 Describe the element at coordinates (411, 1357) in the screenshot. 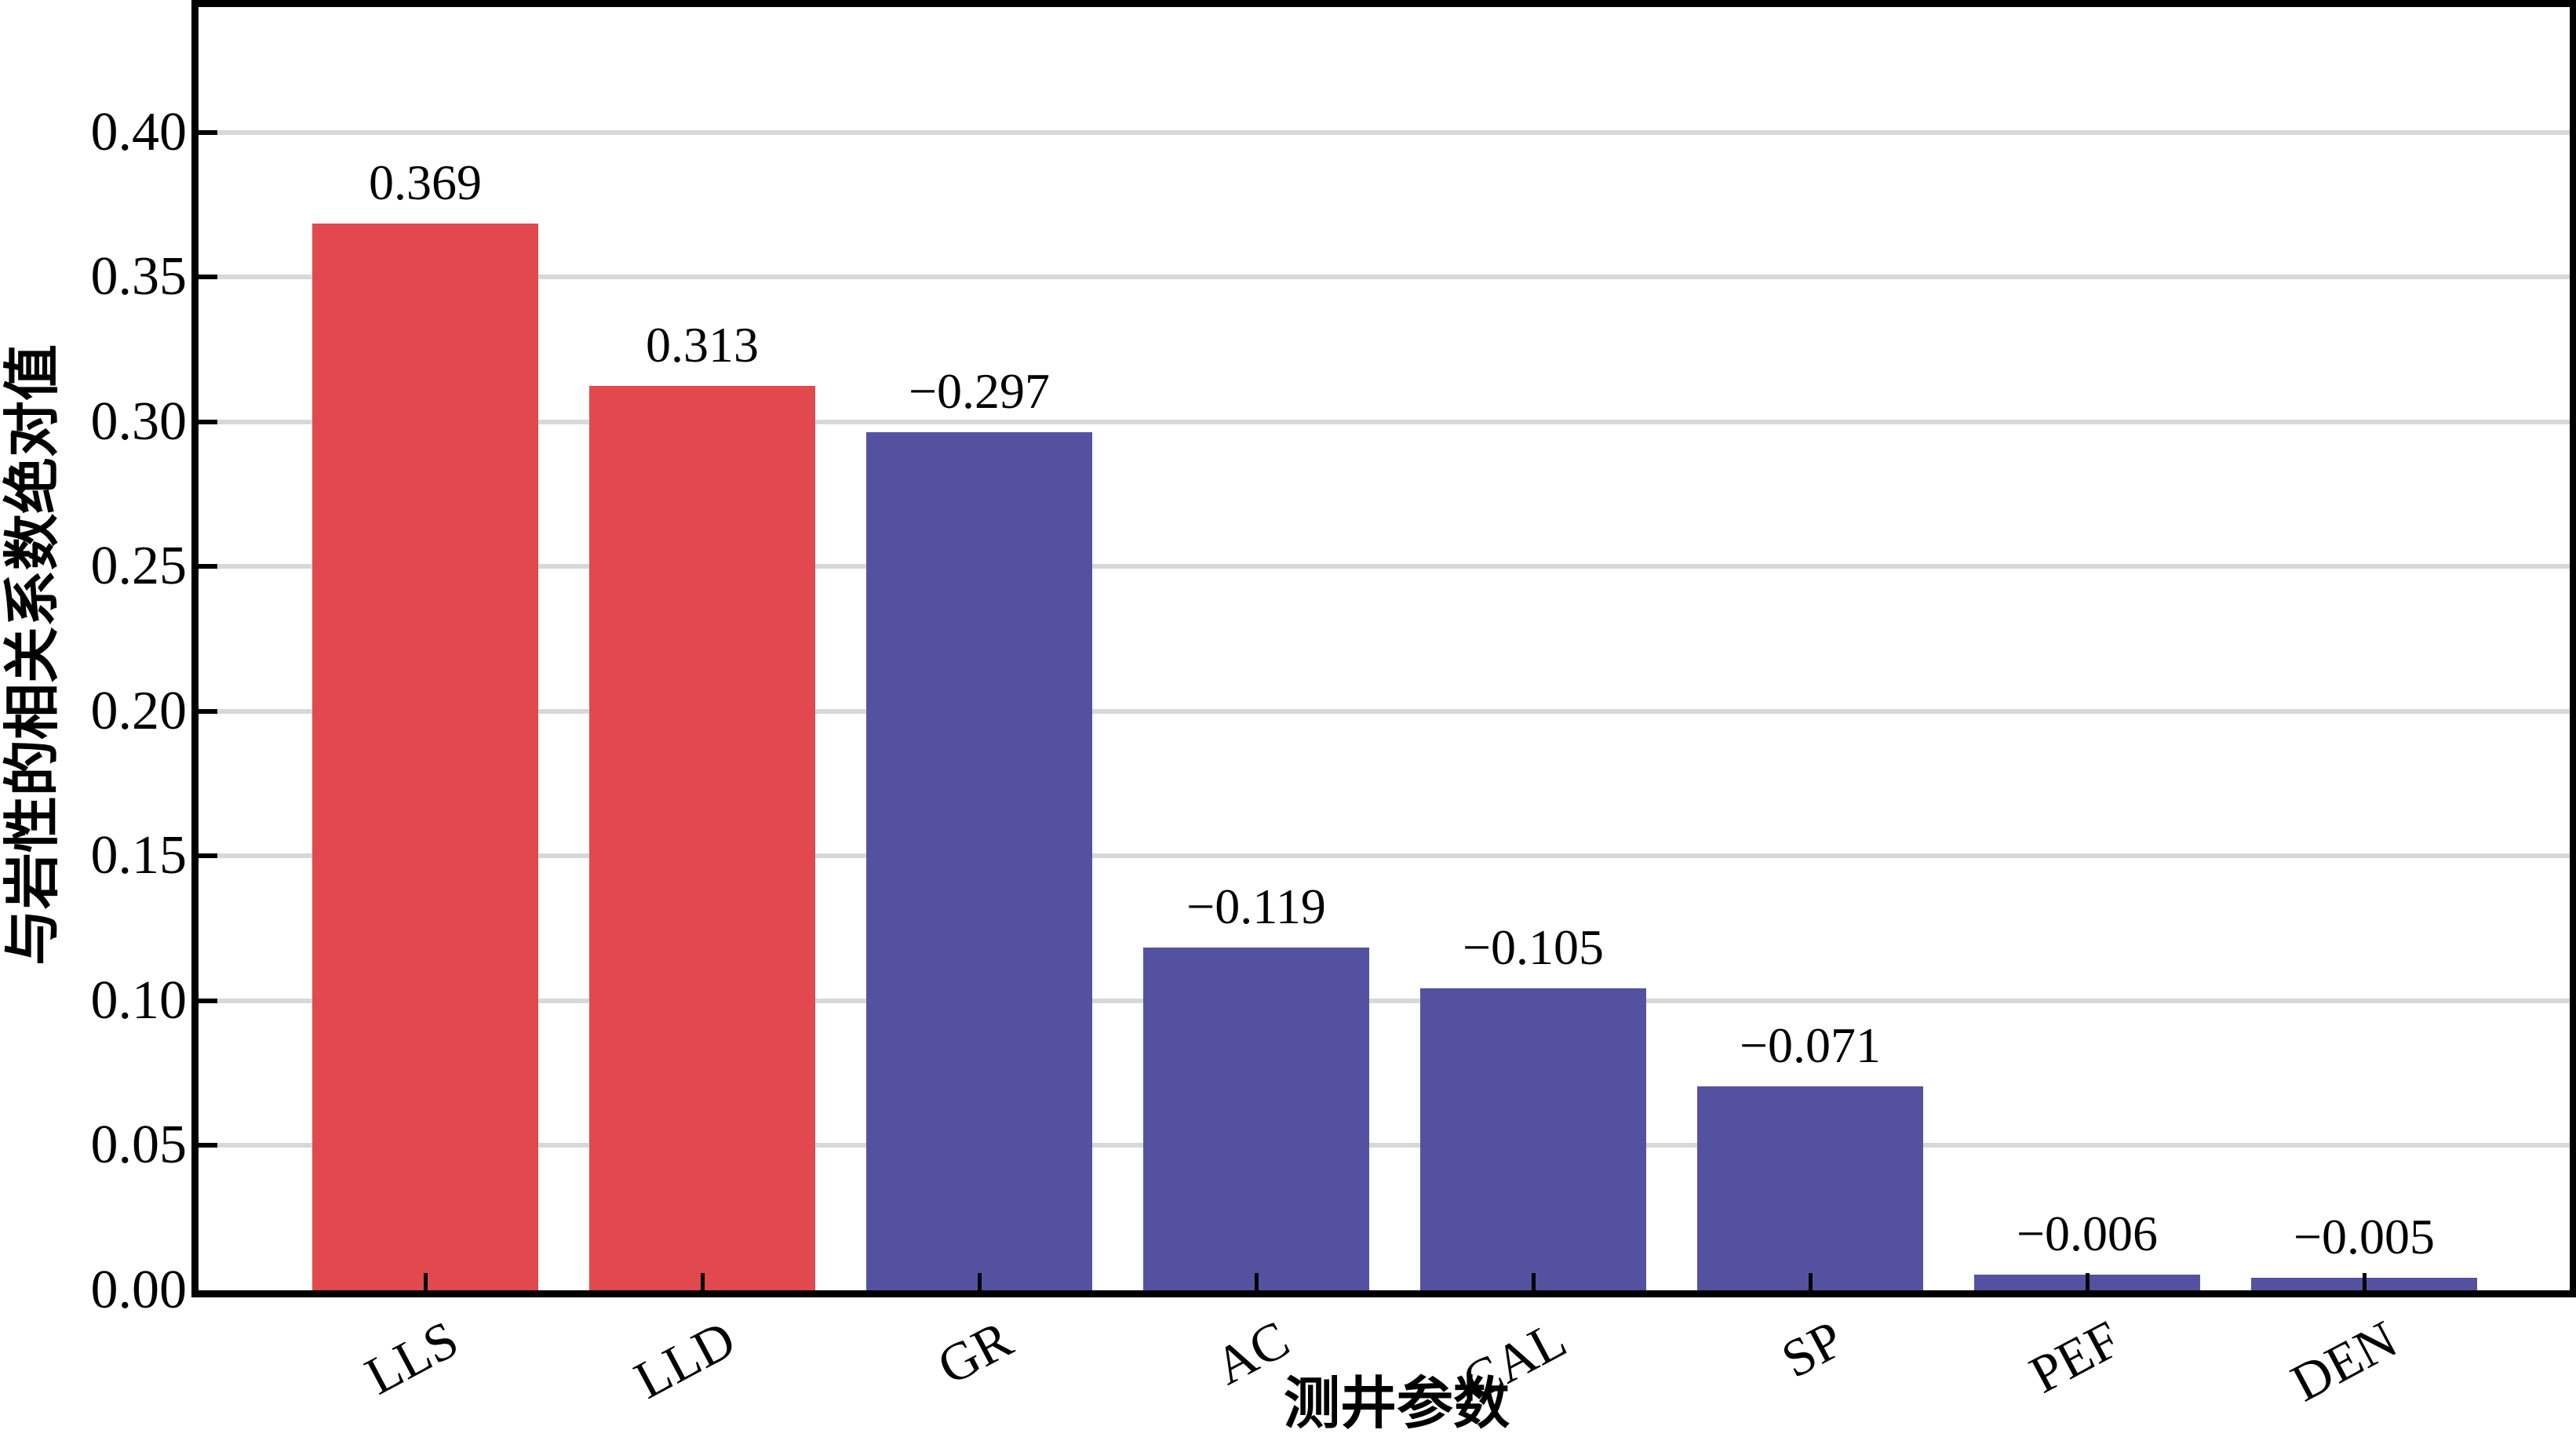

I see `x-tick-label-lls: LLS` at that location.